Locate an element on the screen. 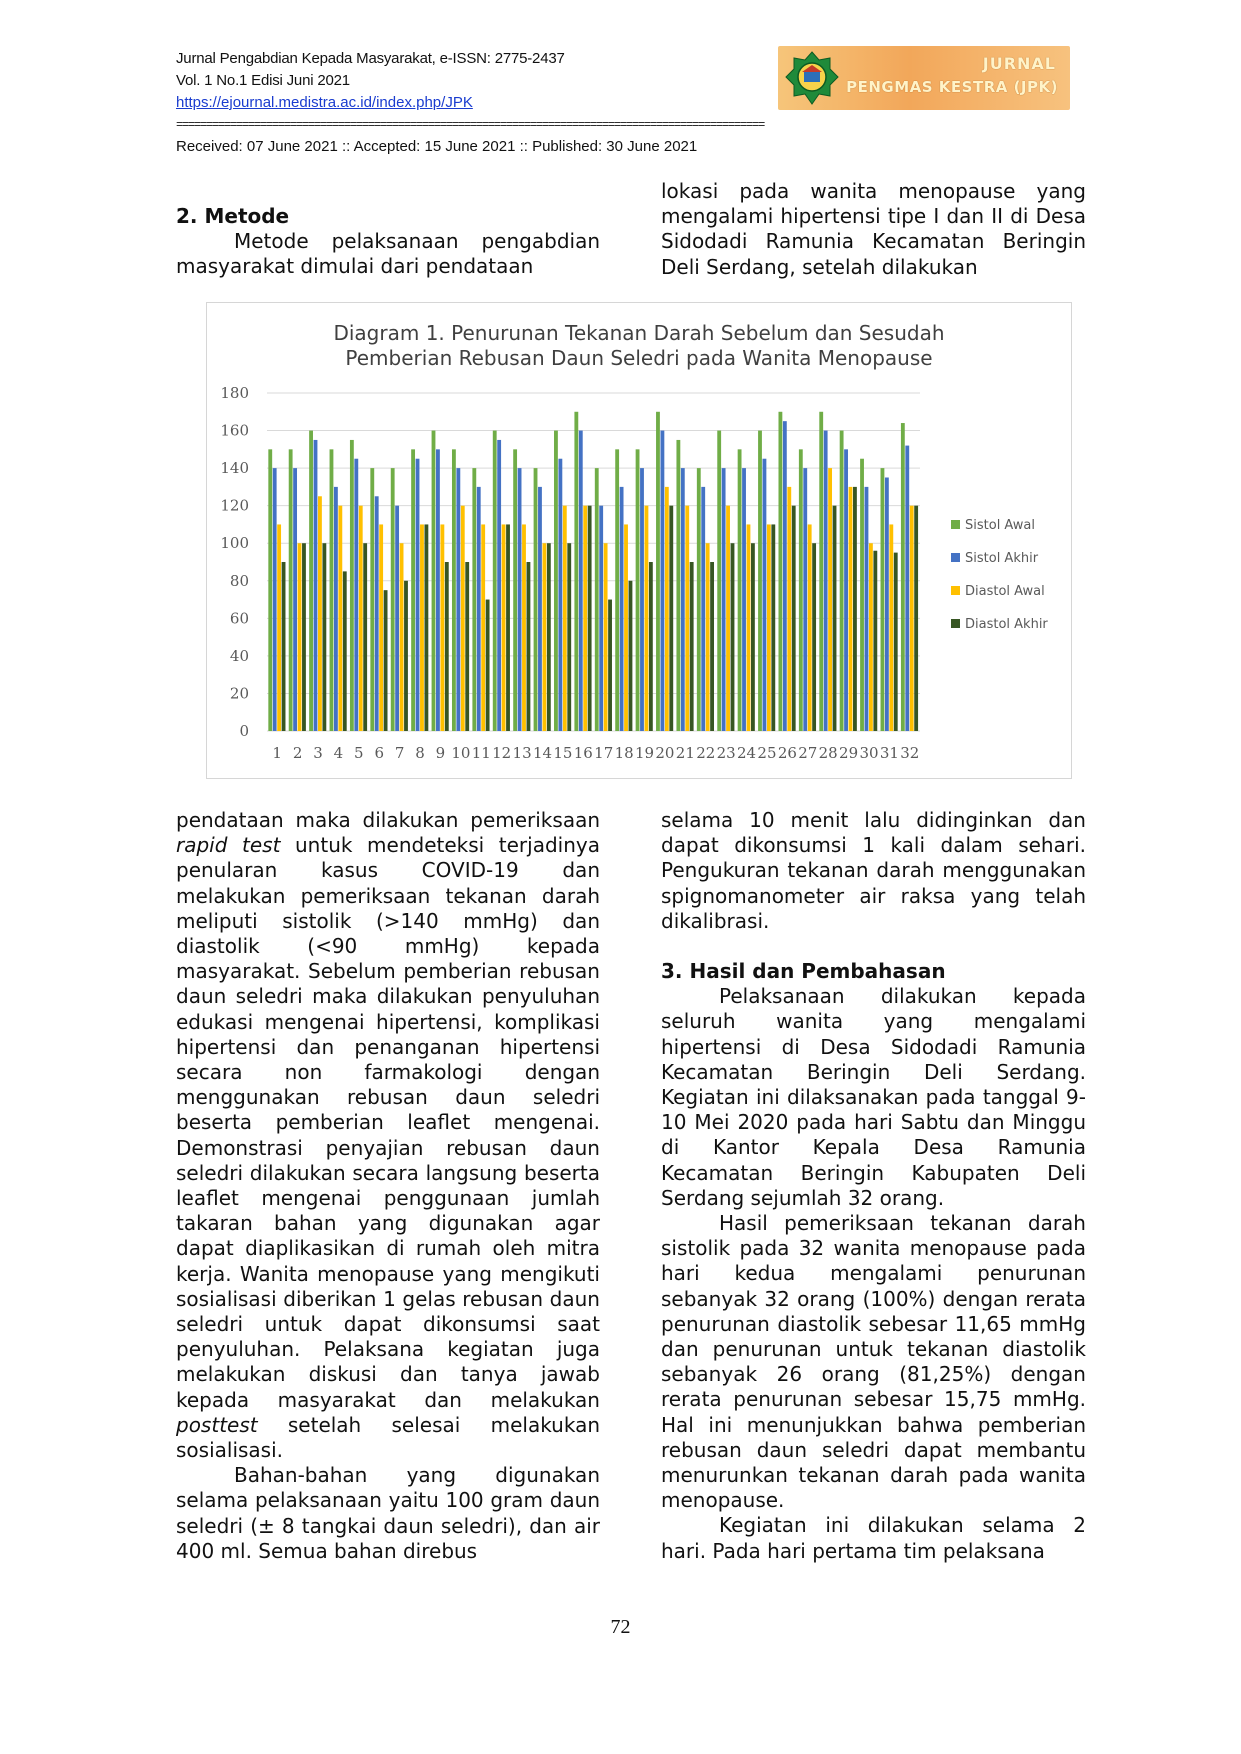 Image resolution: width=1241 pixels, height=1754 pixels. italic-term: posttest is located at coordinates (217, 1424).